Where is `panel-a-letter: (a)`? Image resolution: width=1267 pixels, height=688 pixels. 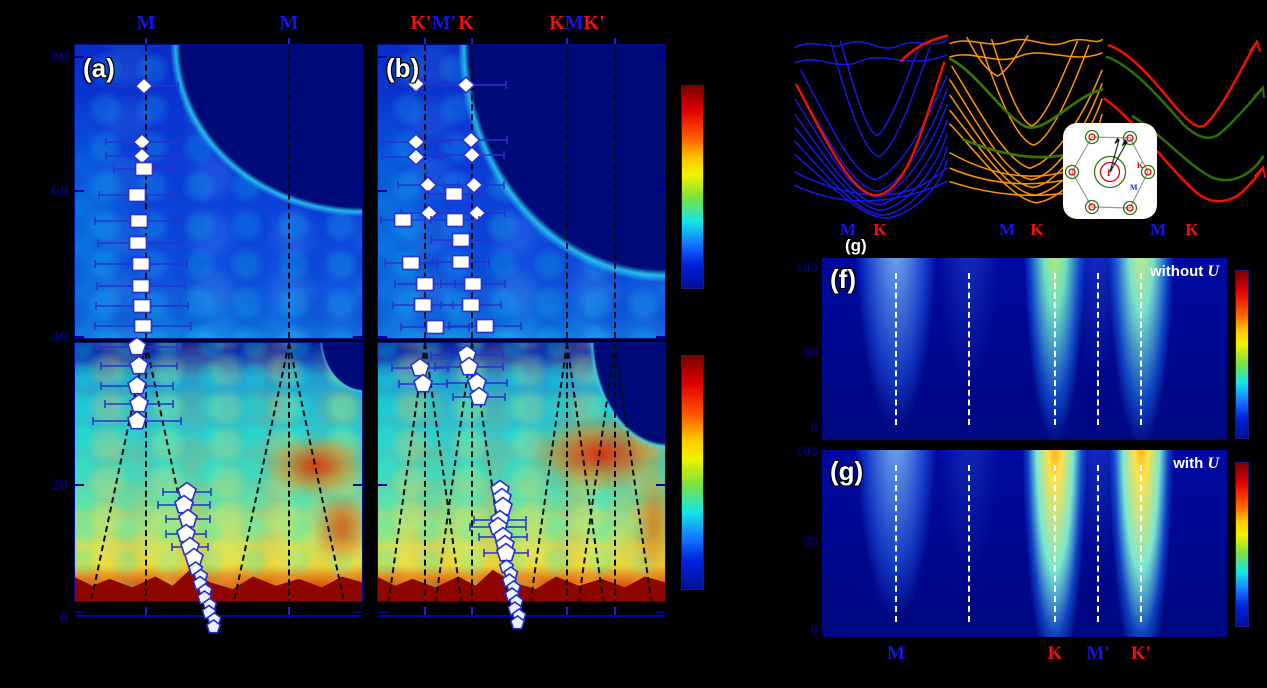 panel-a-letter: (a) is located at coordinates (99, 68).